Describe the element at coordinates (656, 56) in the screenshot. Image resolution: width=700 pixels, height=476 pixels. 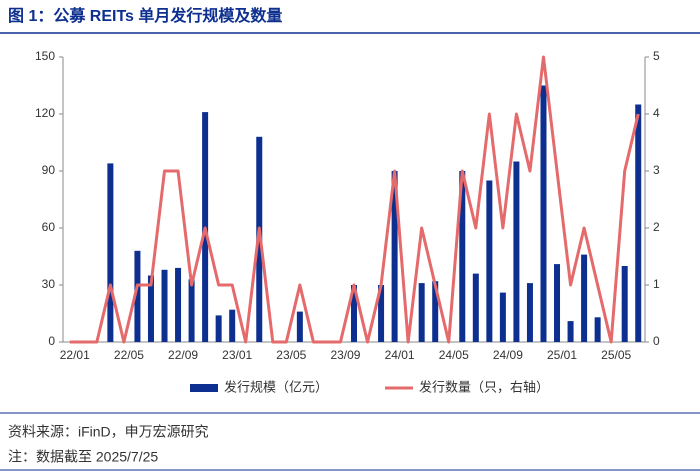
I see `y2-tick-label: 5` at that location.